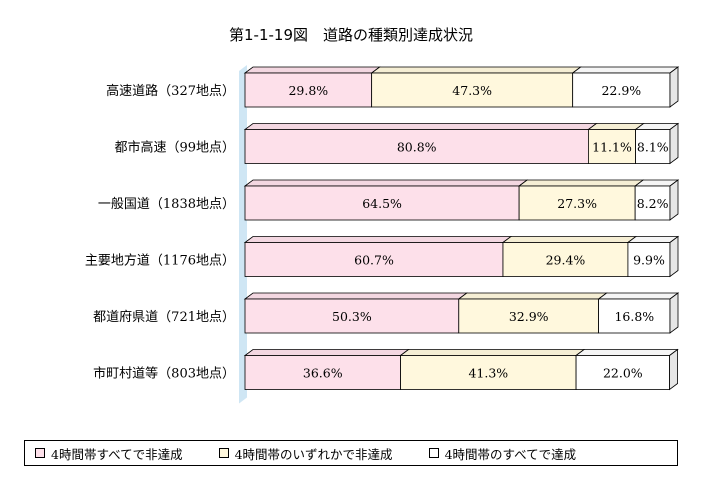 This screenshot has height=497, width=702. Describe the element at coordinates (166, 204) in the screenshot. I see `category-label: 一般国道（1838地点）` at that location.